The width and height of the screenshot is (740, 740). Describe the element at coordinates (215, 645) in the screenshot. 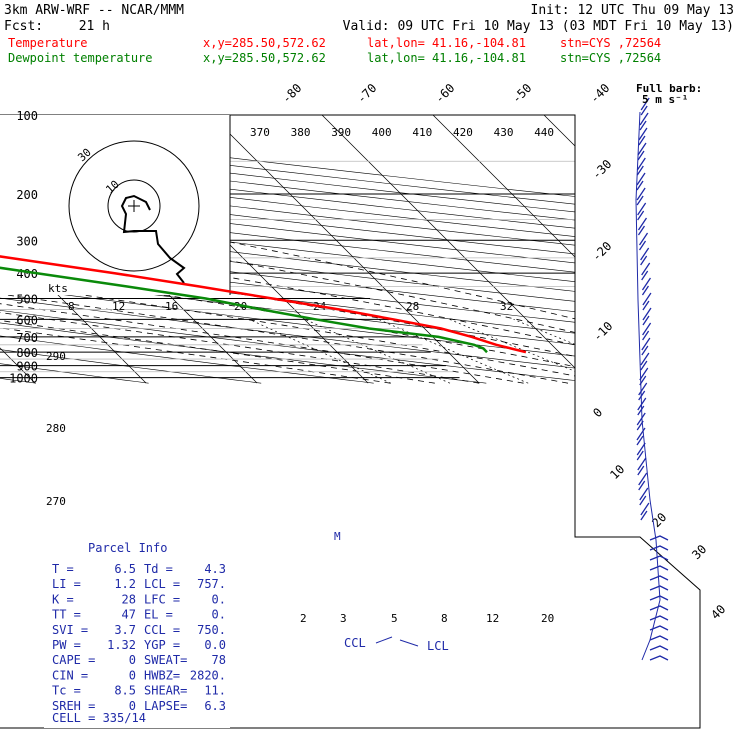

I see `parcel-value: 0.0` at that location.